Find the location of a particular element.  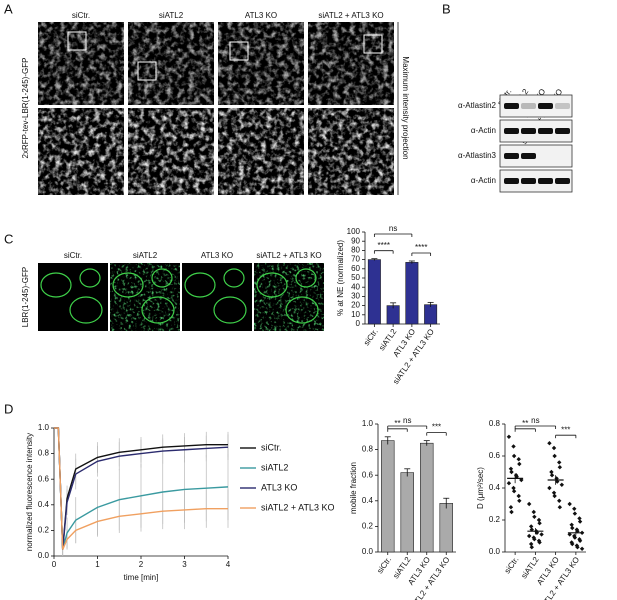

y-tick-label: 10 is located at coordinates (355, 314).